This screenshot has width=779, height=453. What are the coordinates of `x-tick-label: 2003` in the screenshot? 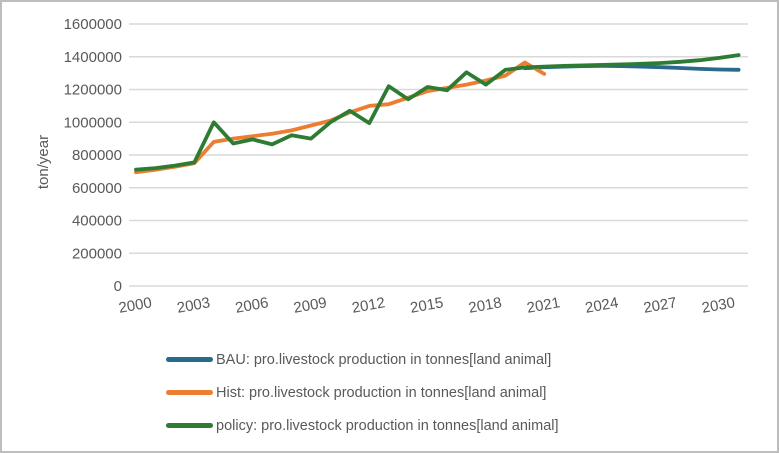 It's located at (194, 305).